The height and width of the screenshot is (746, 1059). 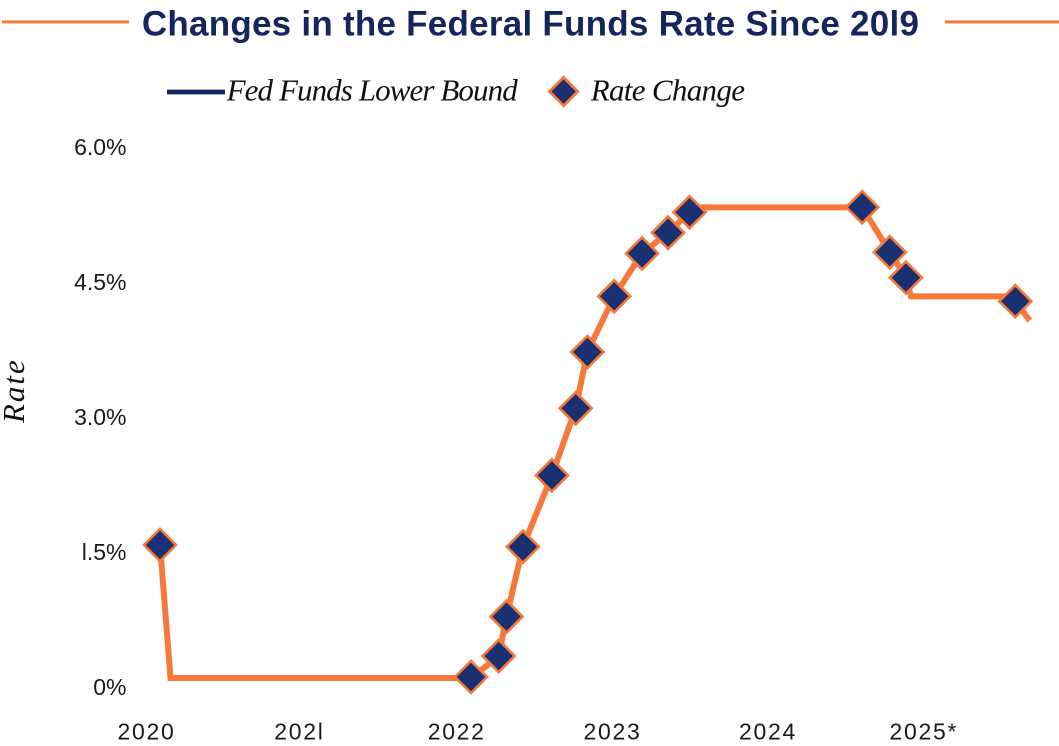 What do you see at coordinates (100, 417) in the screenshot?
I see `svg-text: 3.0%` at bounding box center [100, 417].